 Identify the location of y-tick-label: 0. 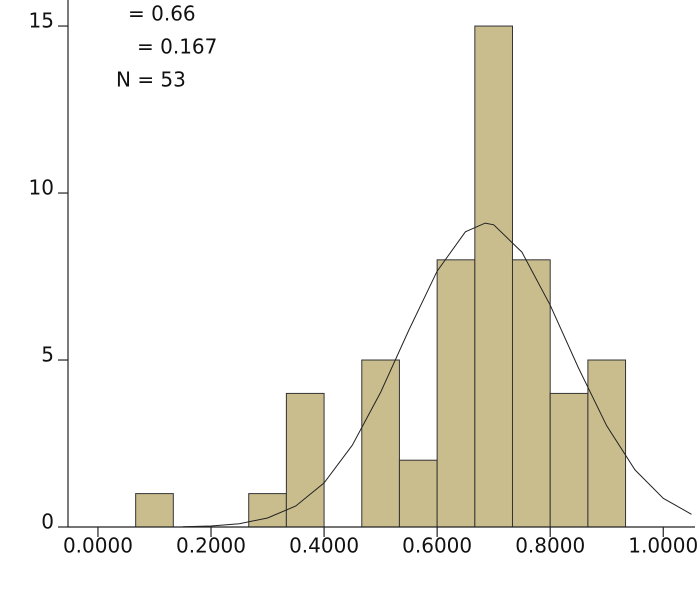
(47, 522).